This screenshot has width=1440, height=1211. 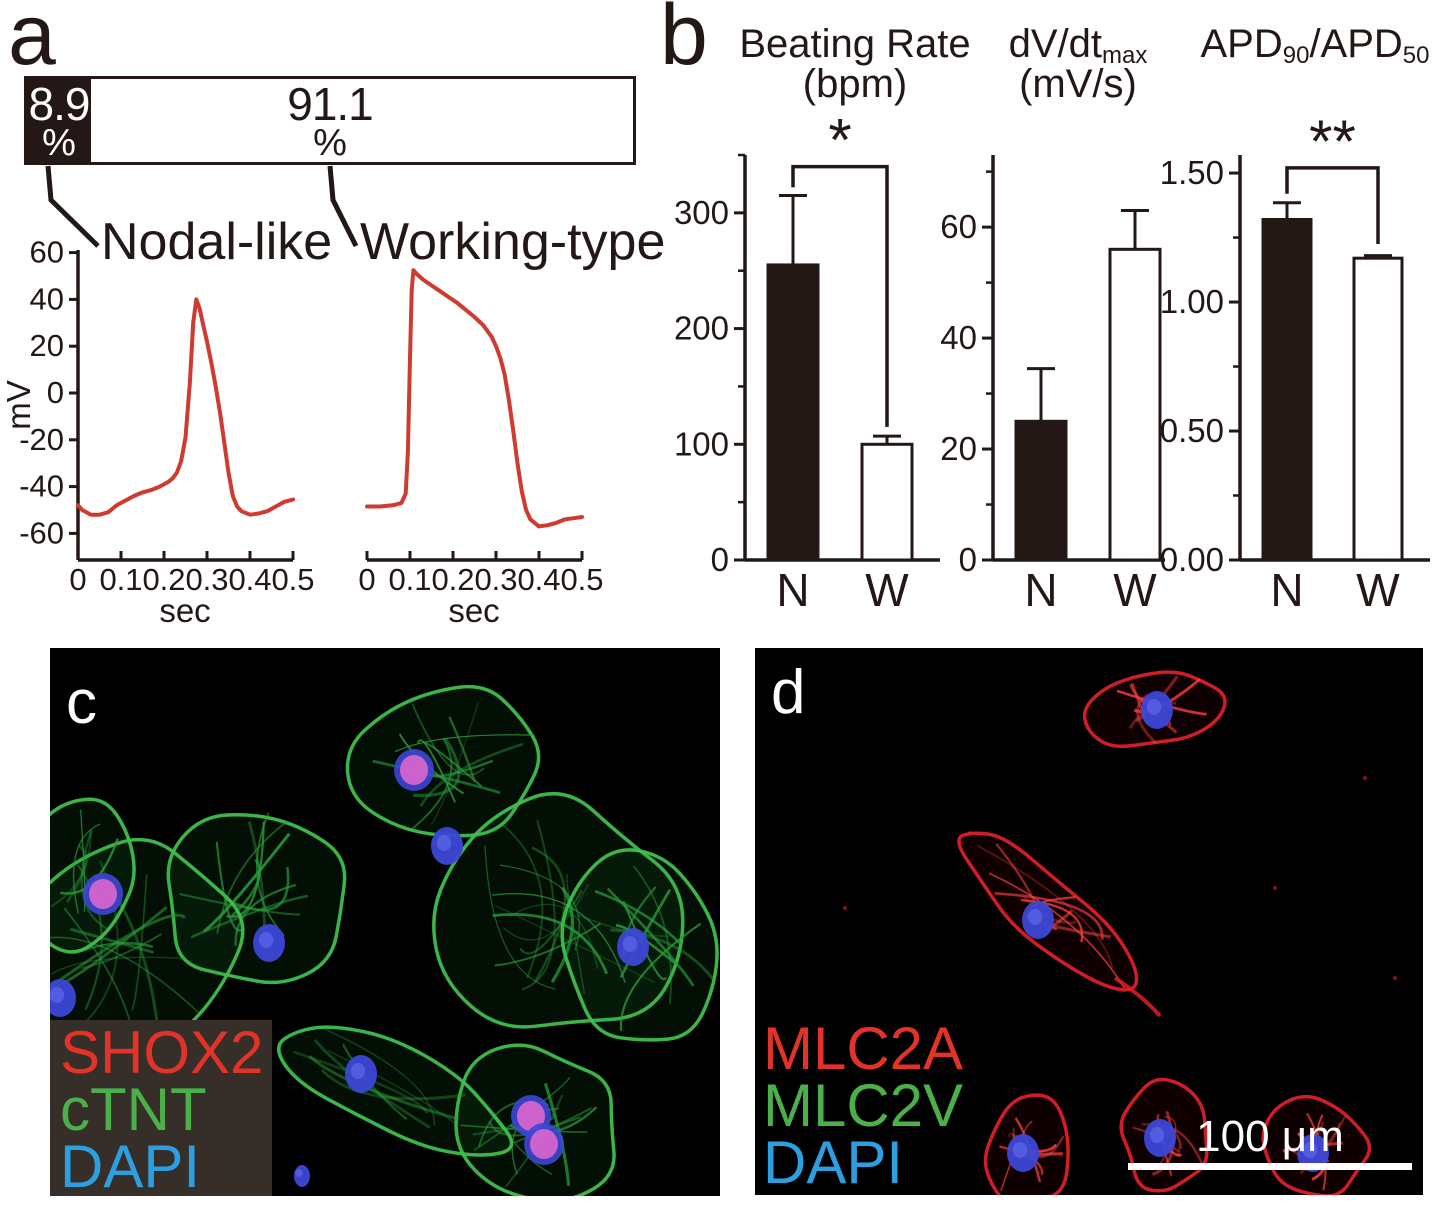 I want to click on stain-label-cTNT: cTNT, so click(x=133, y=1109).